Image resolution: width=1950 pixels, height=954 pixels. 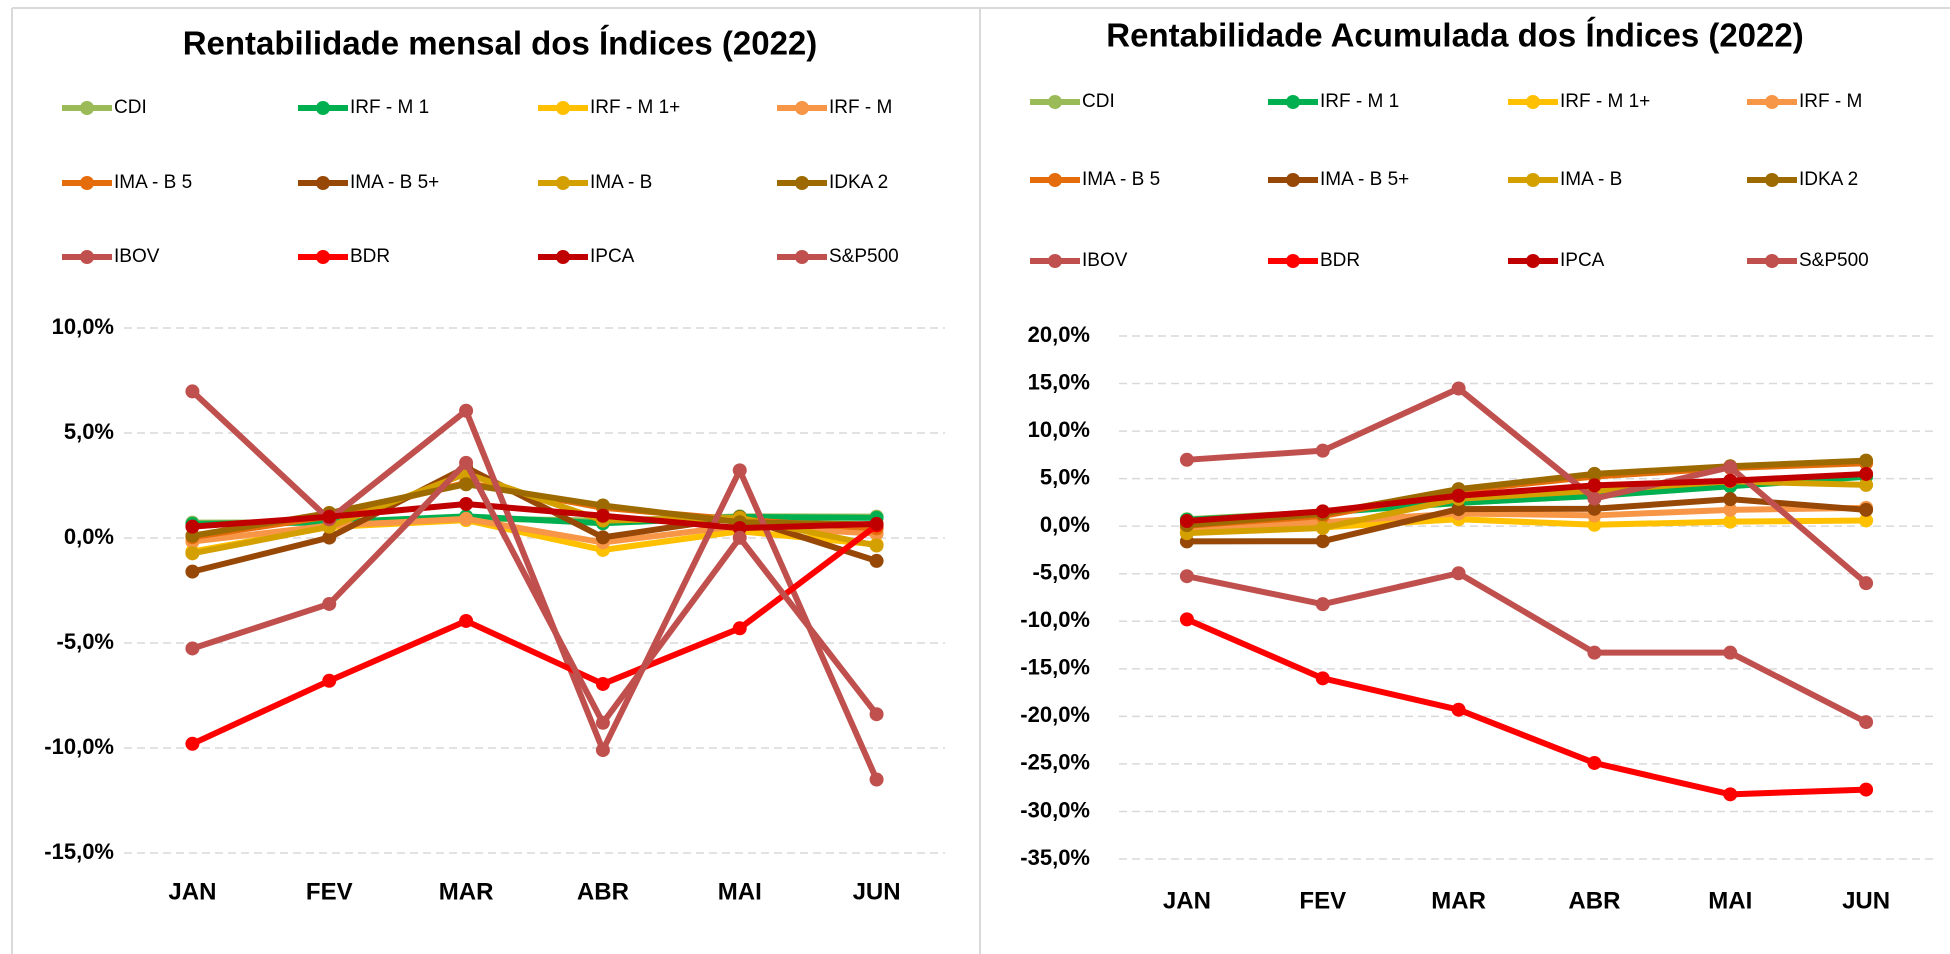 I want to click on x-tick-label: FEV, so click(x=1322, y=900).